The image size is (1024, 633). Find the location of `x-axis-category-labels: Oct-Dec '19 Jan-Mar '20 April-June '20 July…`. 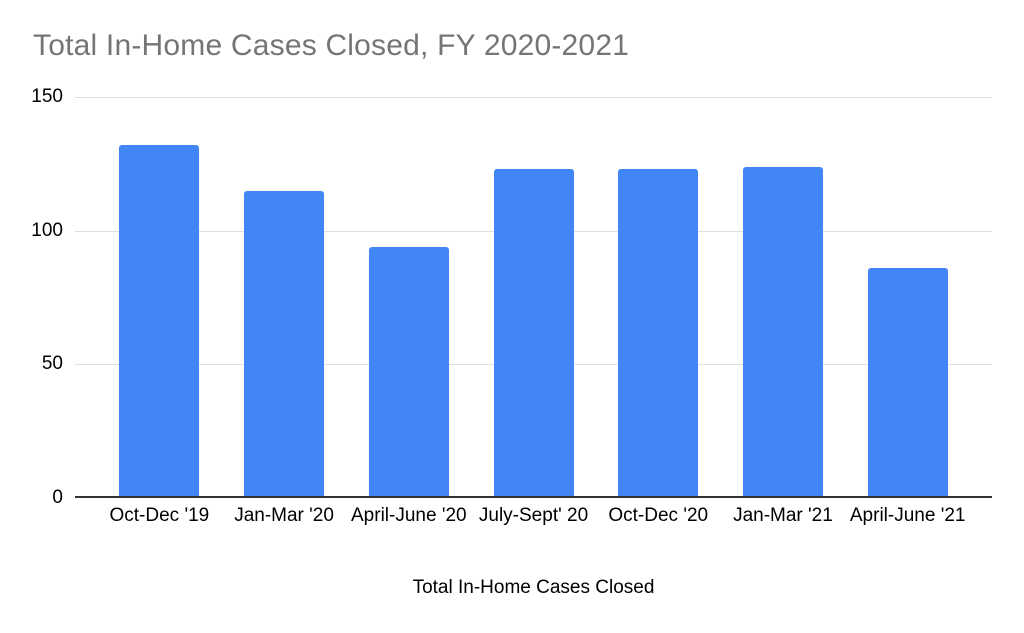

x-axis-category-labels: Oct-Dec '19 Jan-Mar '20 April-June '20 July… is located at coordinates (533, 516).